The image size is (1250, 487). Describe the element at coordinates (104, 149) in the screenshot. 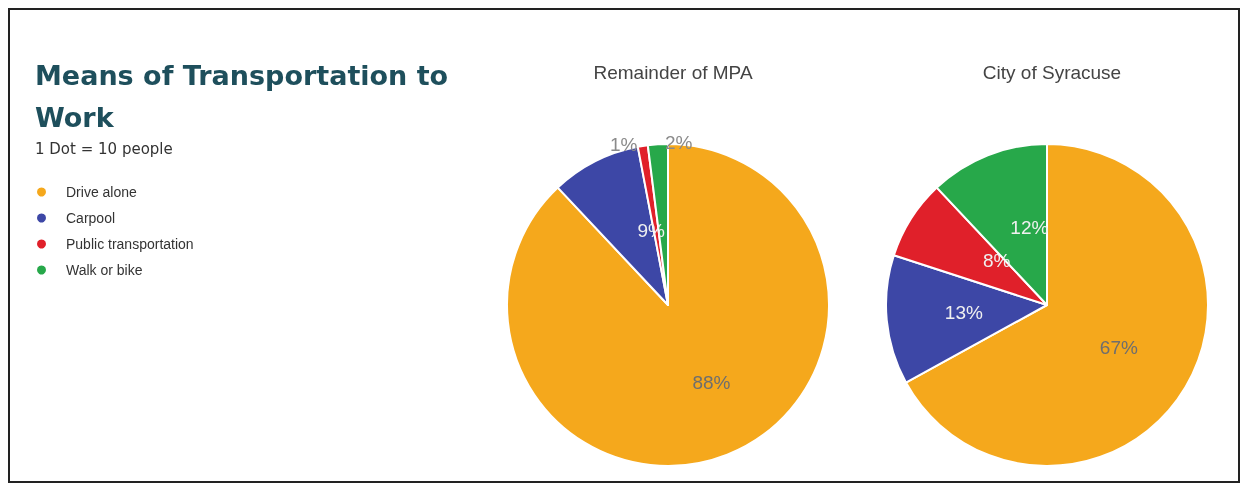

I see `text: 1 Dot = 10 people` at that location.